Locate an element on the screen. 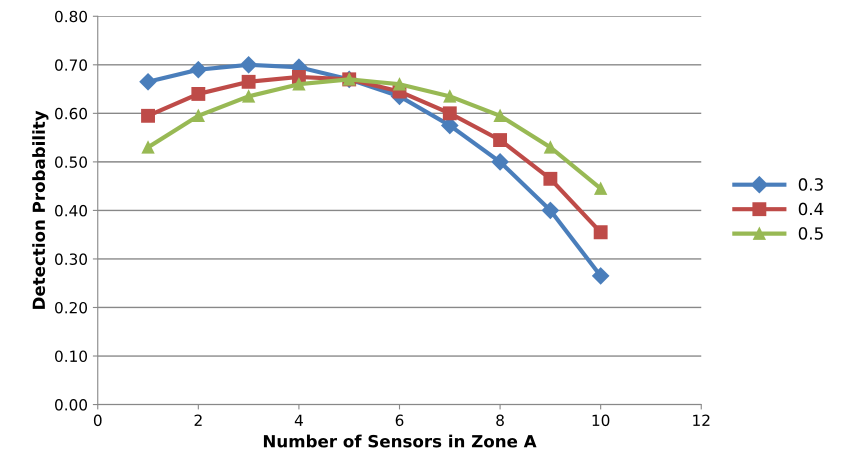 This screenshot has width=850, height=465. x-tick-label: 2 is located at coordinates (198, 420).